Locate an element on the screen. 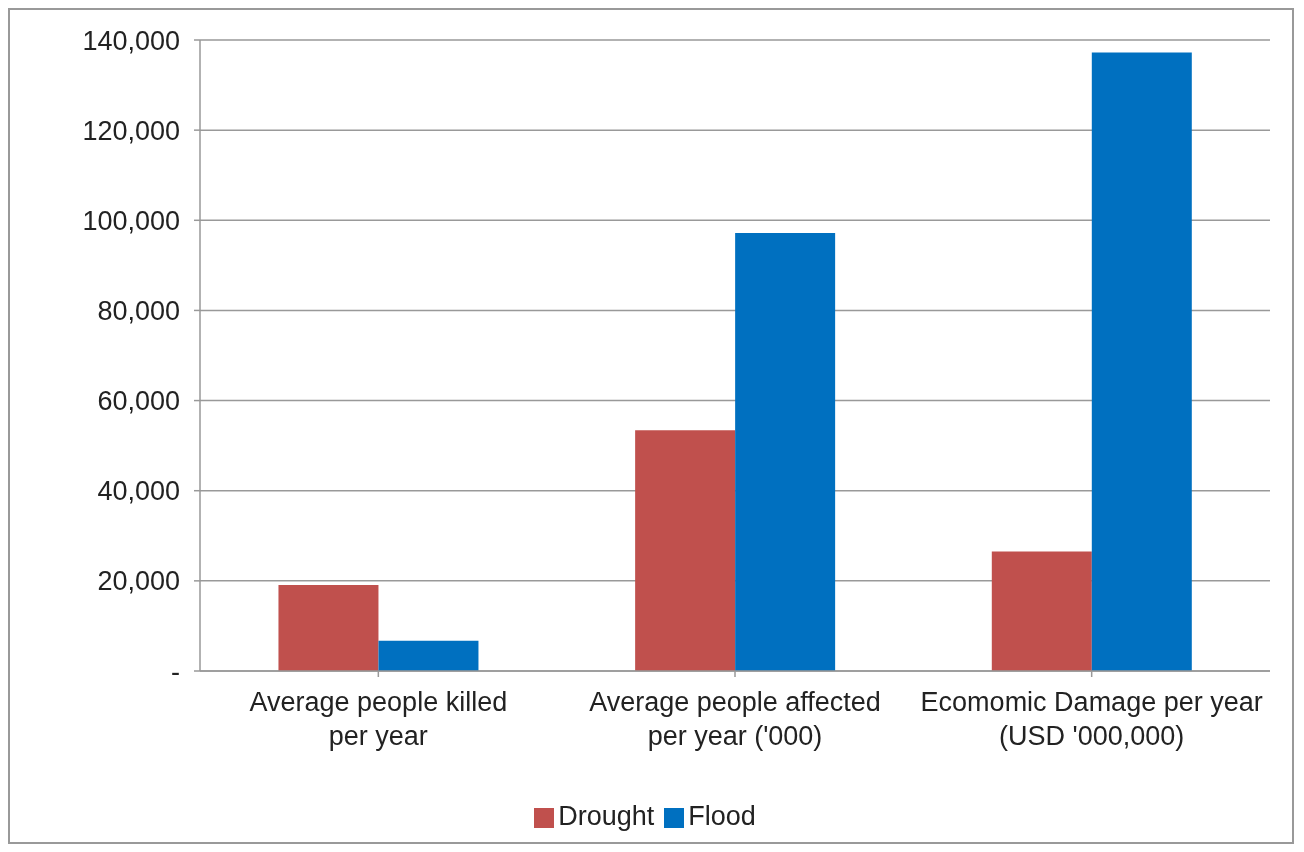  legend-label: Flood is located at coordinates (722, 816).